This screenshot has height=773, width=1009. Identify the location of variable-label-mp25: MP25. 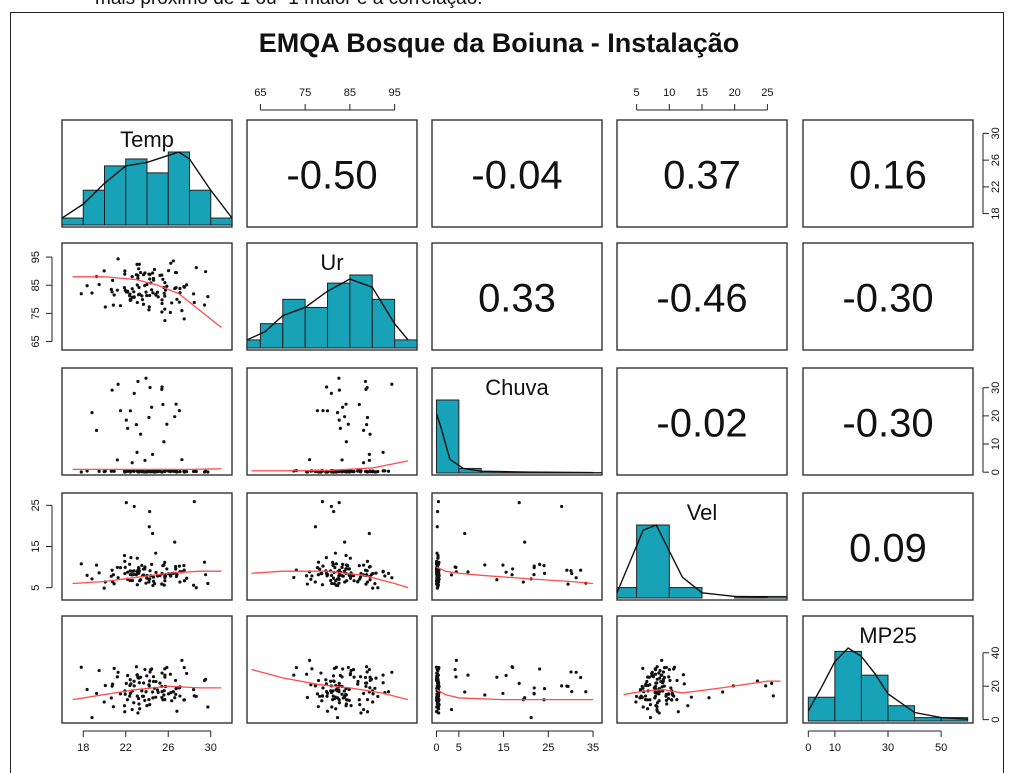
(887, 635).